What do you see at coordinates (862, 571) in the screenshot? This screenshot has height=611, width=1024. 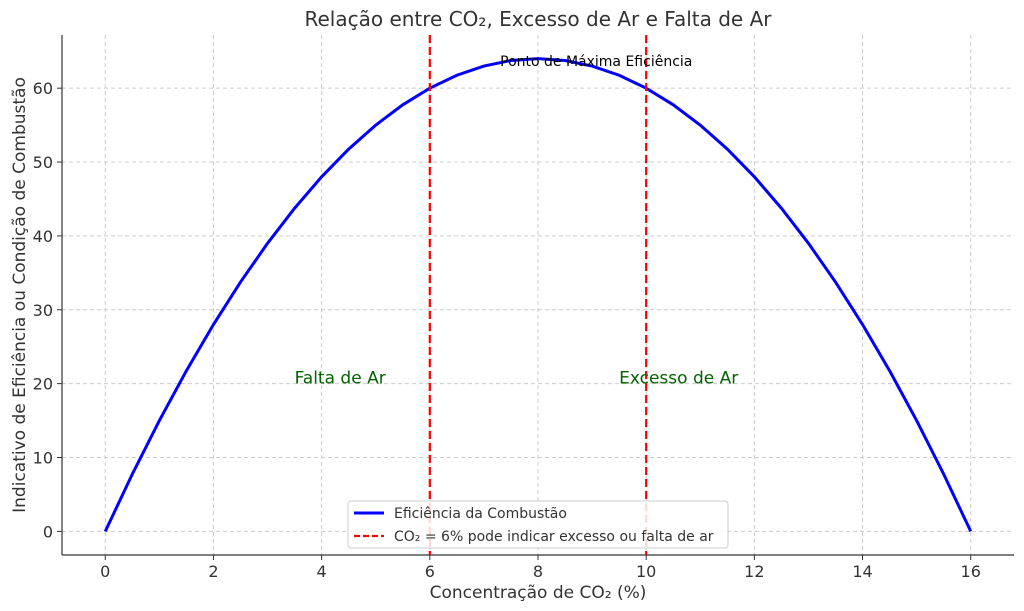 I see `x-tick-label: 14` at bounding box center [862, 571].